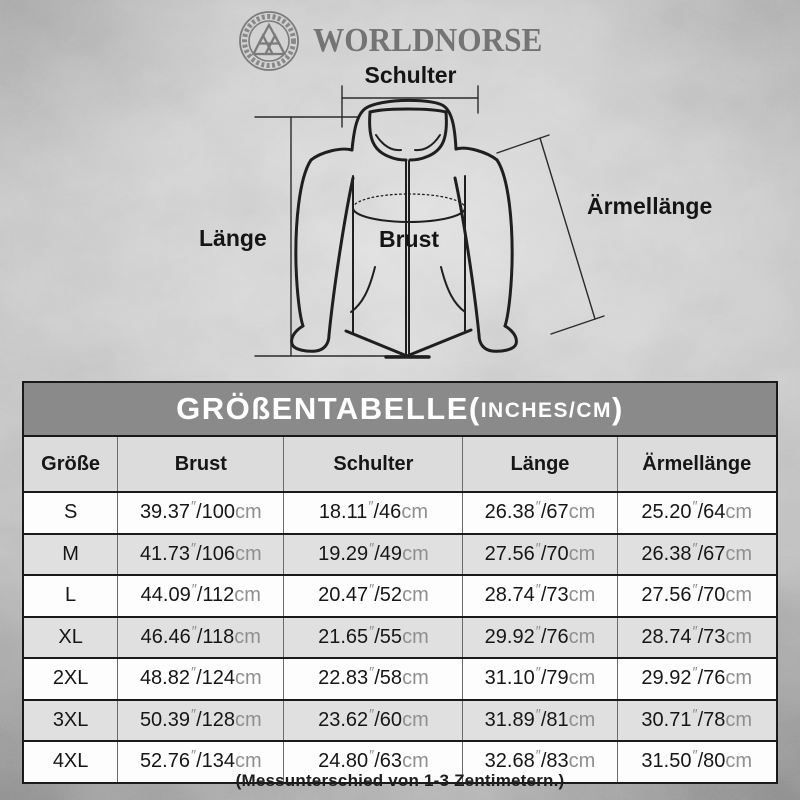 The width and height of the screenshot is (800, 800). I want to click on measurement-cell: 32.68 ″/83 cm, so click(539, 762).